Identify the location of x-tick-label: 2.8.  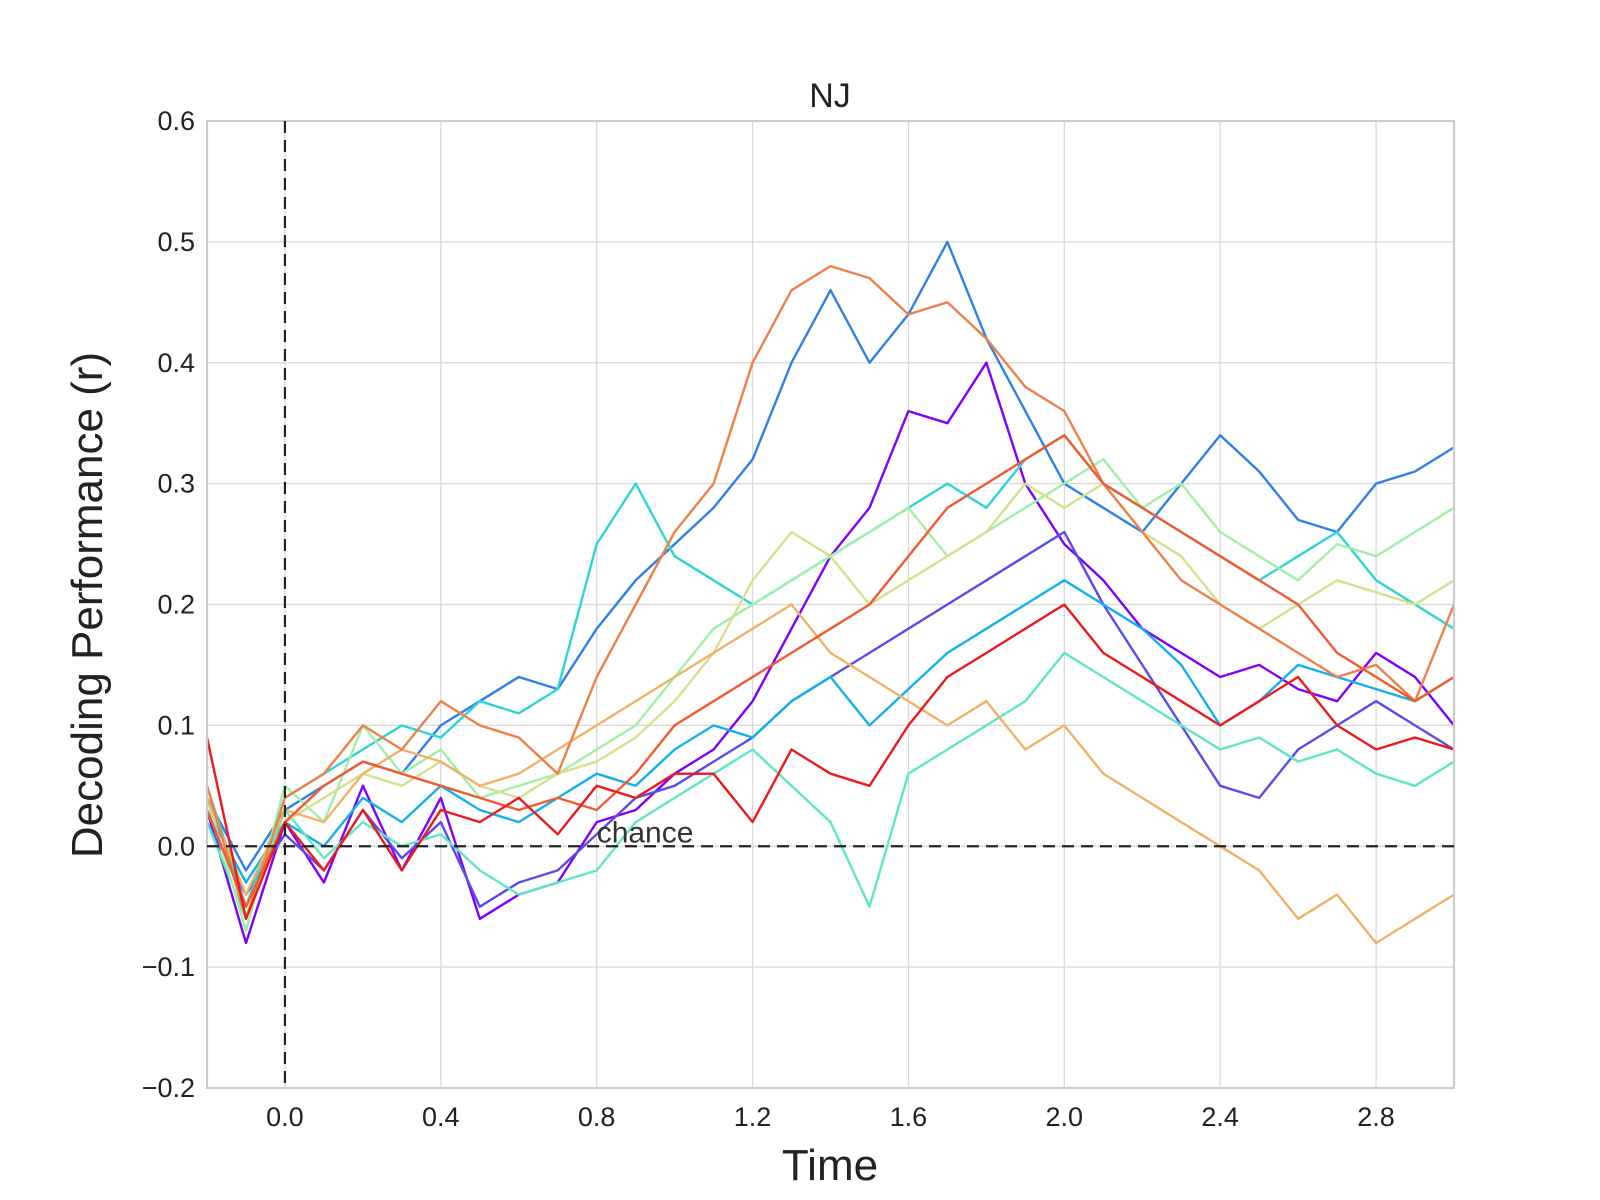
(1376, 1117).